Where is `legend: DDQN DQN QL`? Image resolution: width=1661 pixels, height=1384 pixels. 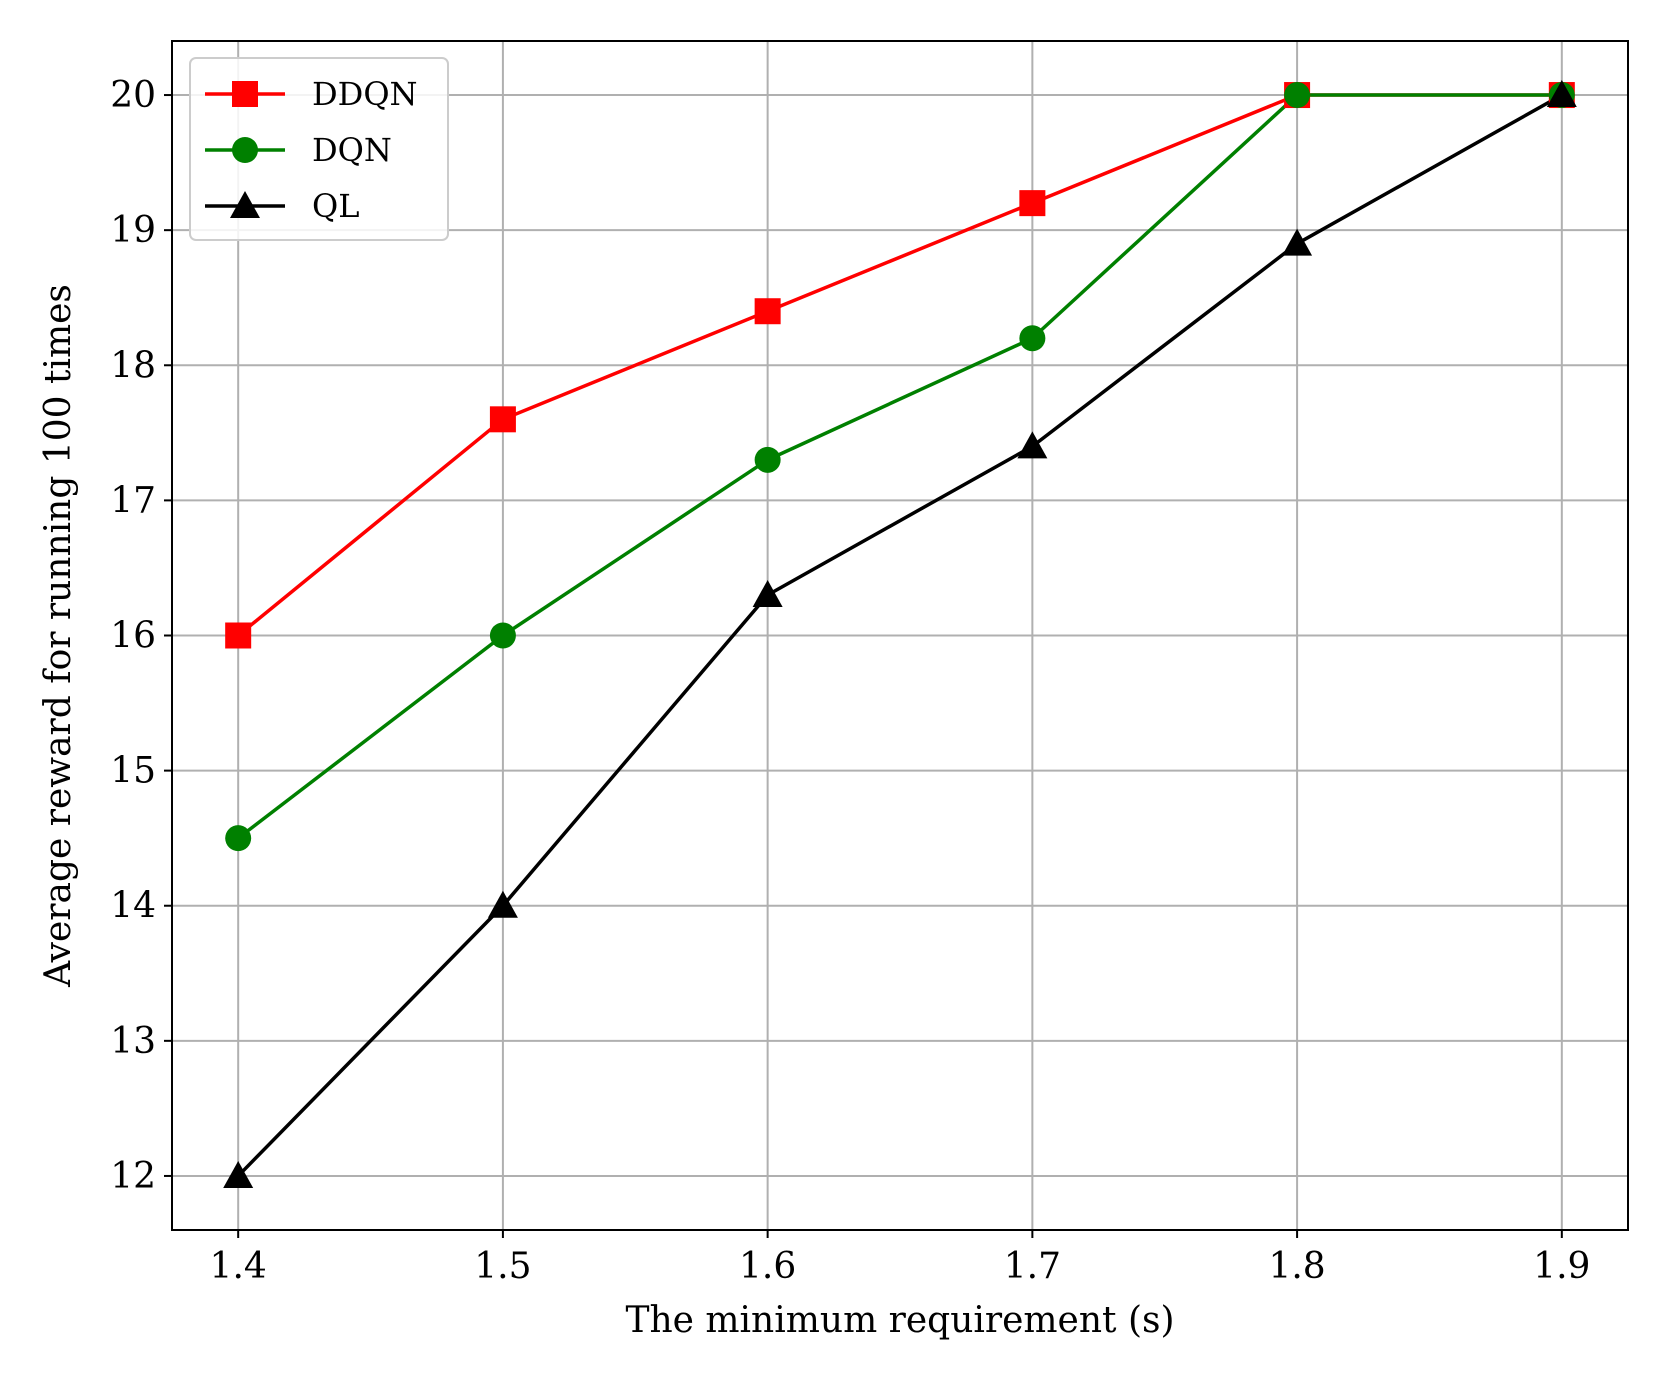
legend: DDQN DQN QL is located at coordinates (319, 149).